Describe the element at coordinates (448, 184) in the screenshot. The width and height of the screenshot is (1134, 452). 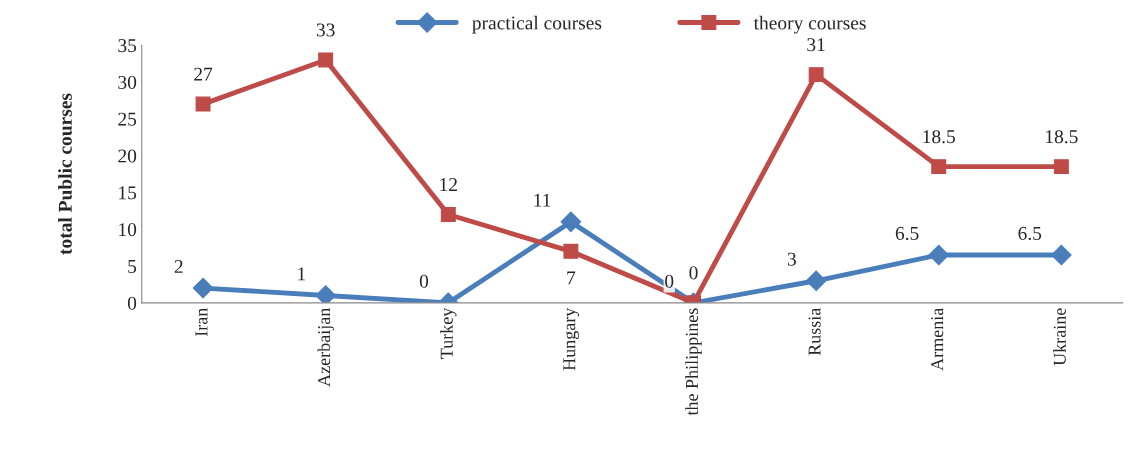
I see `data-label: 12` at that location.